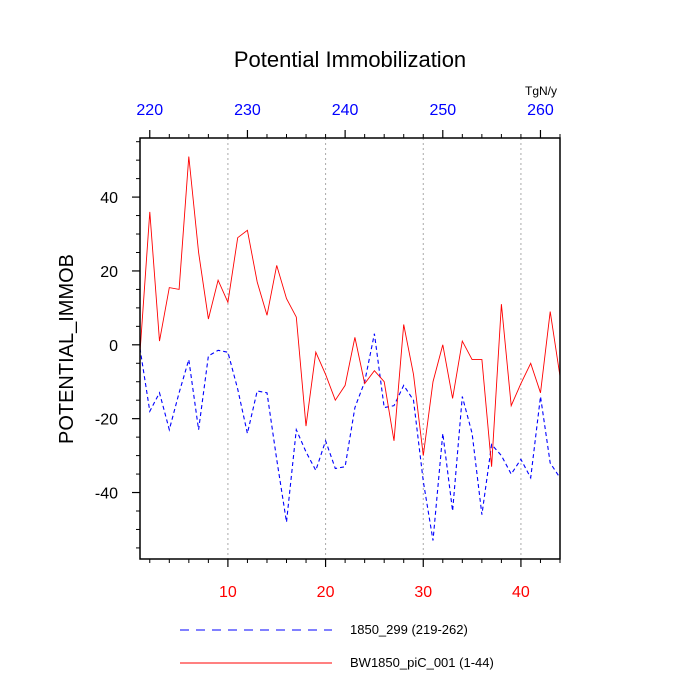 The width and height of the screenshot is (700, 700). Describe the element at coordinates (442, 110) in the screenshot. I see `top-tick-label: 250` at that location.